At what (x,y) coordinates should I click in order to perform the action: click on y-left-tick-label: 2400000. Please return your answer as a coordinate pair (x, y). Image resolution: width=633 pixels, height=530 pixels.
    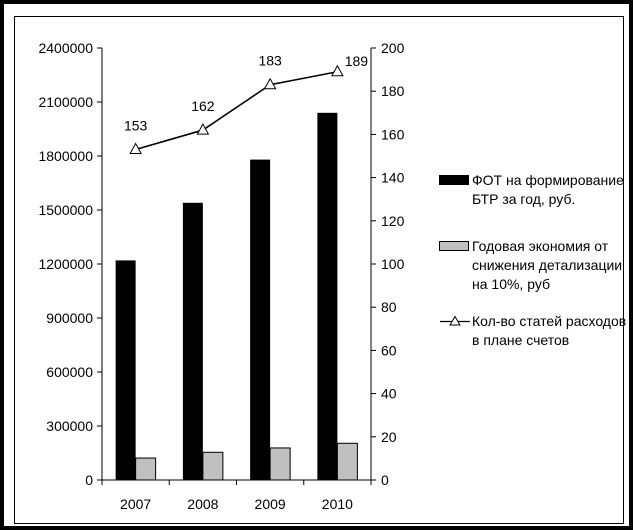
    Looking at the image, I should click on (65, 48).